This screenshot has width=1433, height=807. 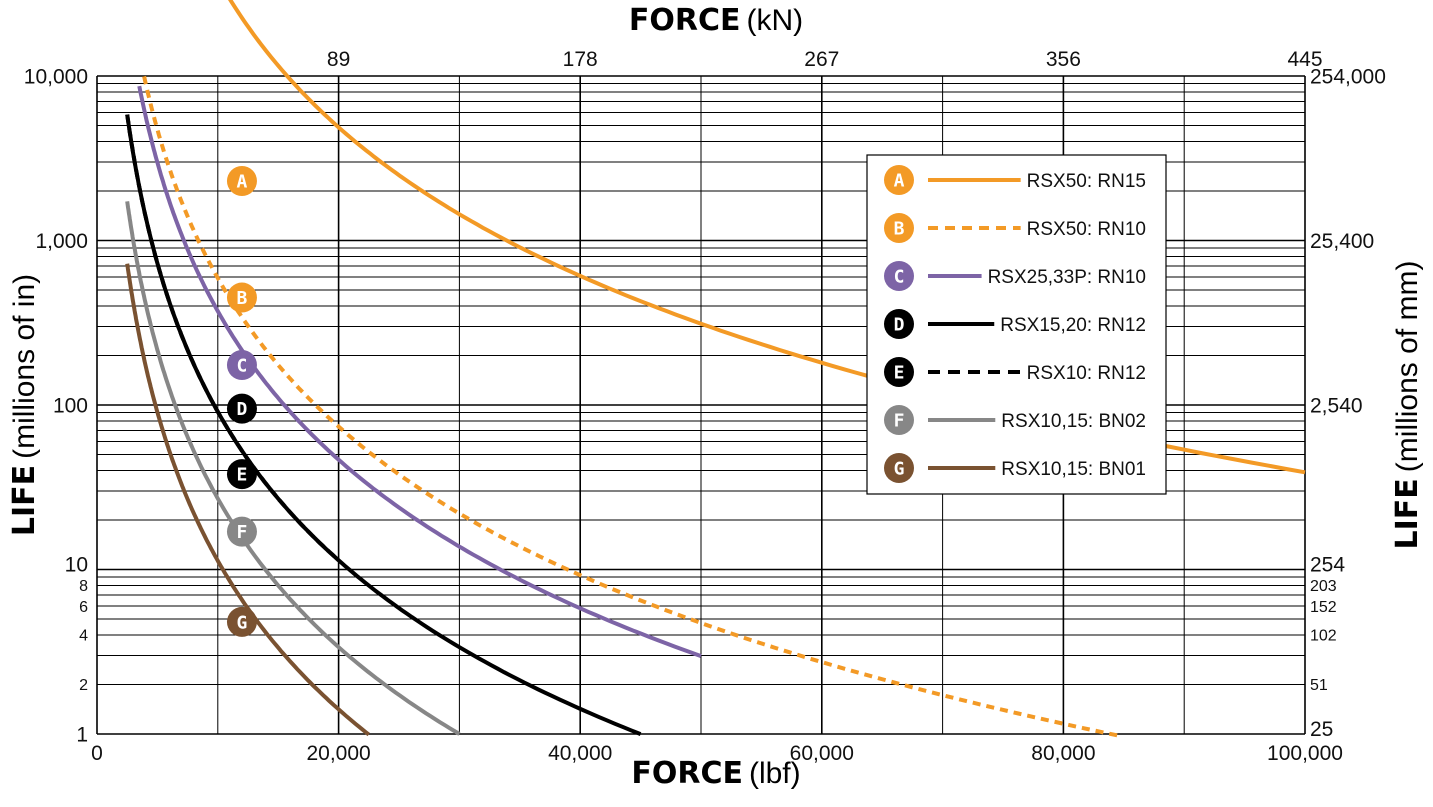 I want to click on marker-letter: F, so click(x=242, y=532).